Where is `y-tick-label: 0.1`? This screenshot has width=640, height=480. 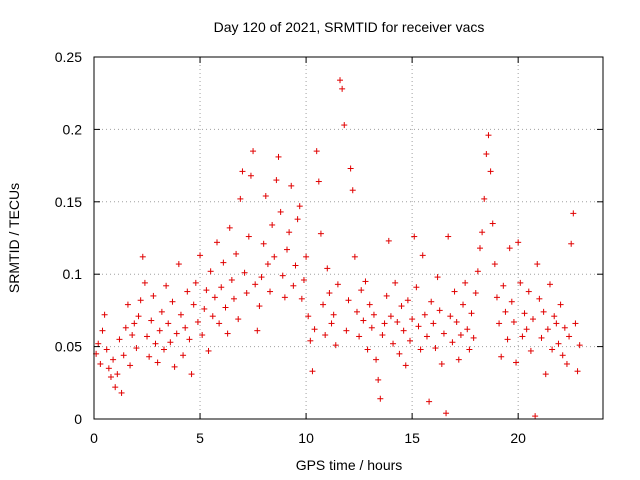 y-tick-label: 0.1 is located at coordinates (73, 274).